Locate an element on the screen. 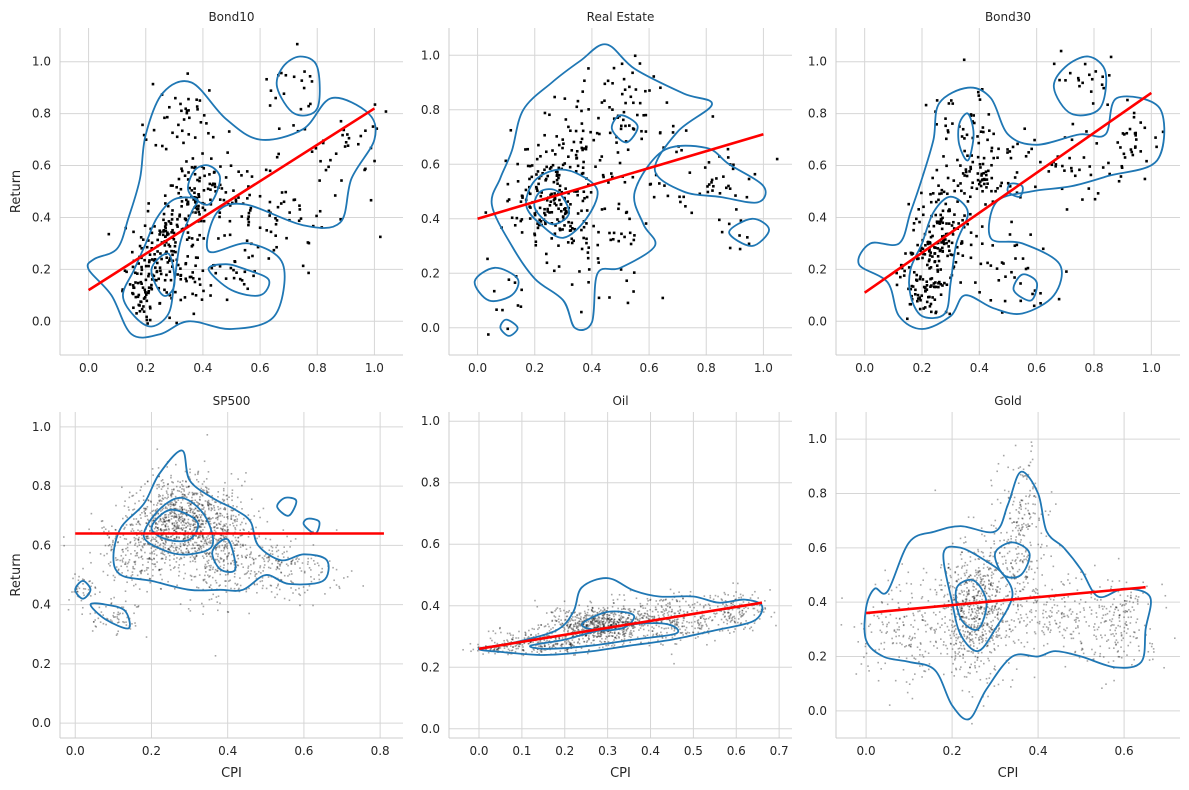 Image resolution: width=1189 pixels, height=790 pixels. x-tick-label: 0.8 is located at coordinates (706, 368).